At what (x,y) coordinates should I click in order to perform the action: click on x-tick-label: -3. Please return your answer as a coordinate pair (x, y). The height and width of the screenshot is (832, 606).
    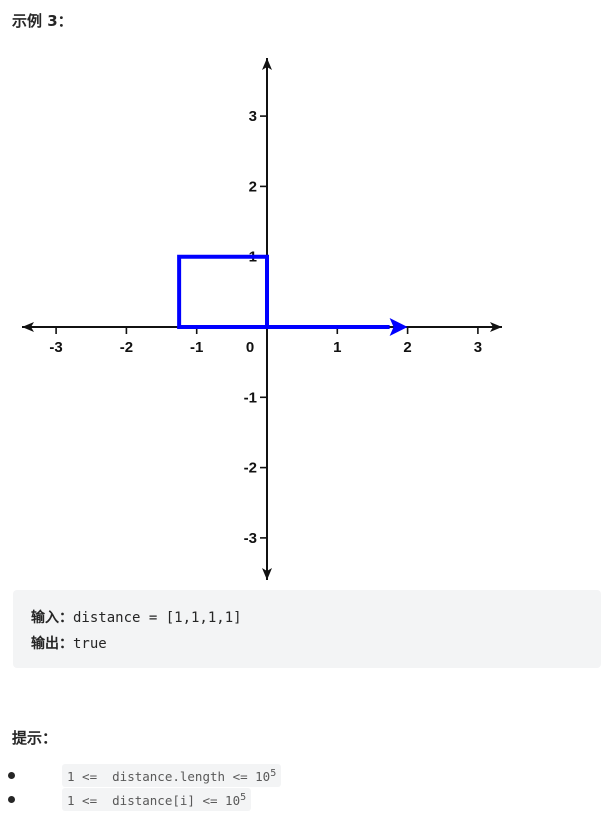
    Looking at the image, I should click on (55, 347).